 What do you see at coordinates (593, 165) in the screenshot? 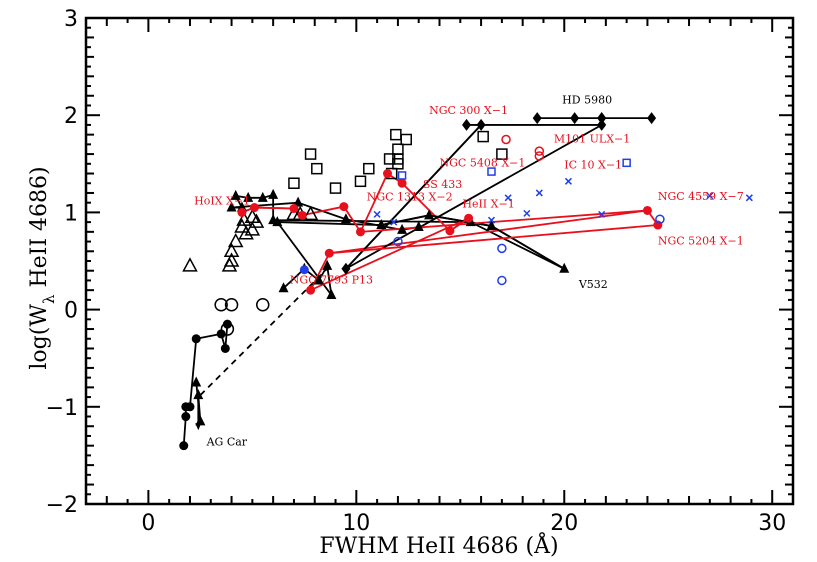
I see `annotation-label: IC 10 X−1` at bounding box center [593, 165].